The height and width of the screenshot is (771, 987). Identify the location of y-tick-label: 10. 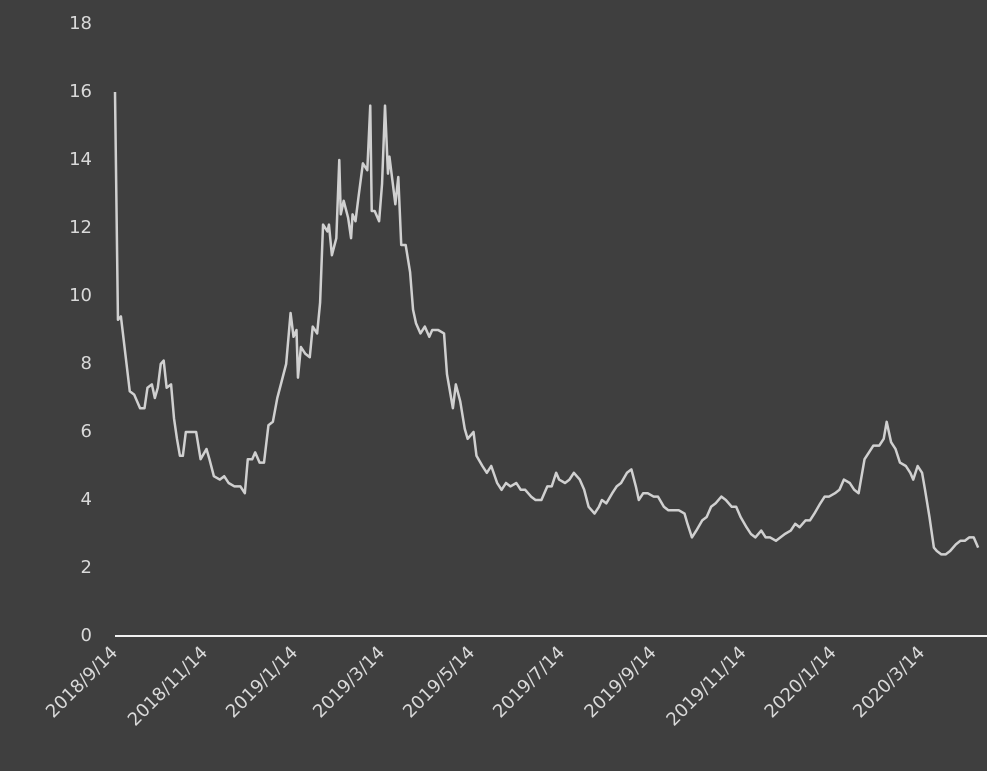
(80, 295).